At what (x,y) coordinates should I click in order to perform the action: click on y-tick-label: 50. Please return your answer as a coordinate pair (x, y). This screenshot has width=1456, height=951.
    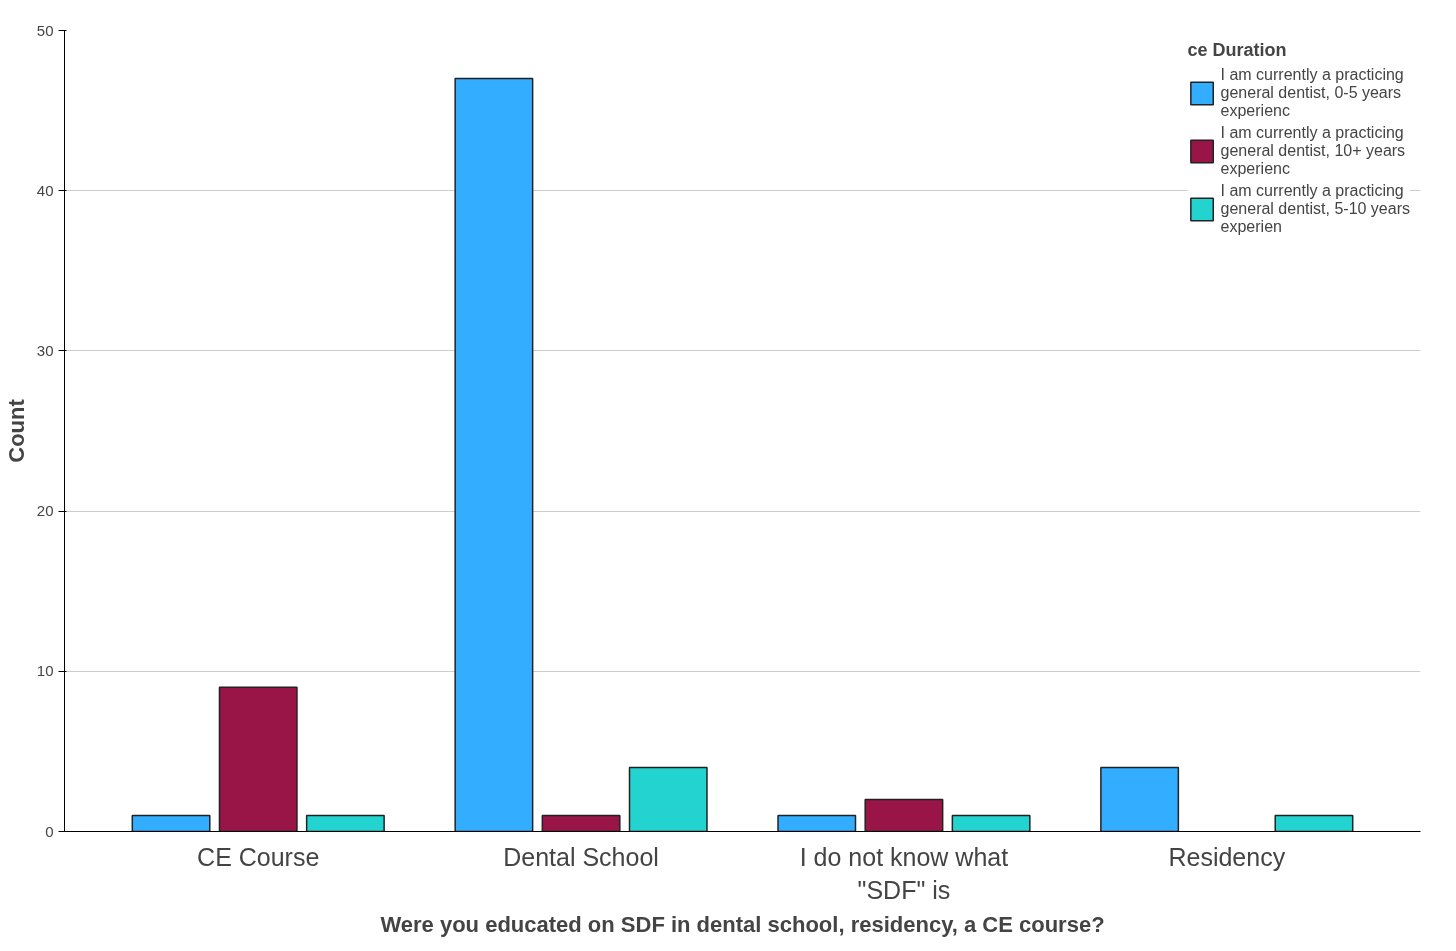
    Looking at the image, I should click on (45, 30).